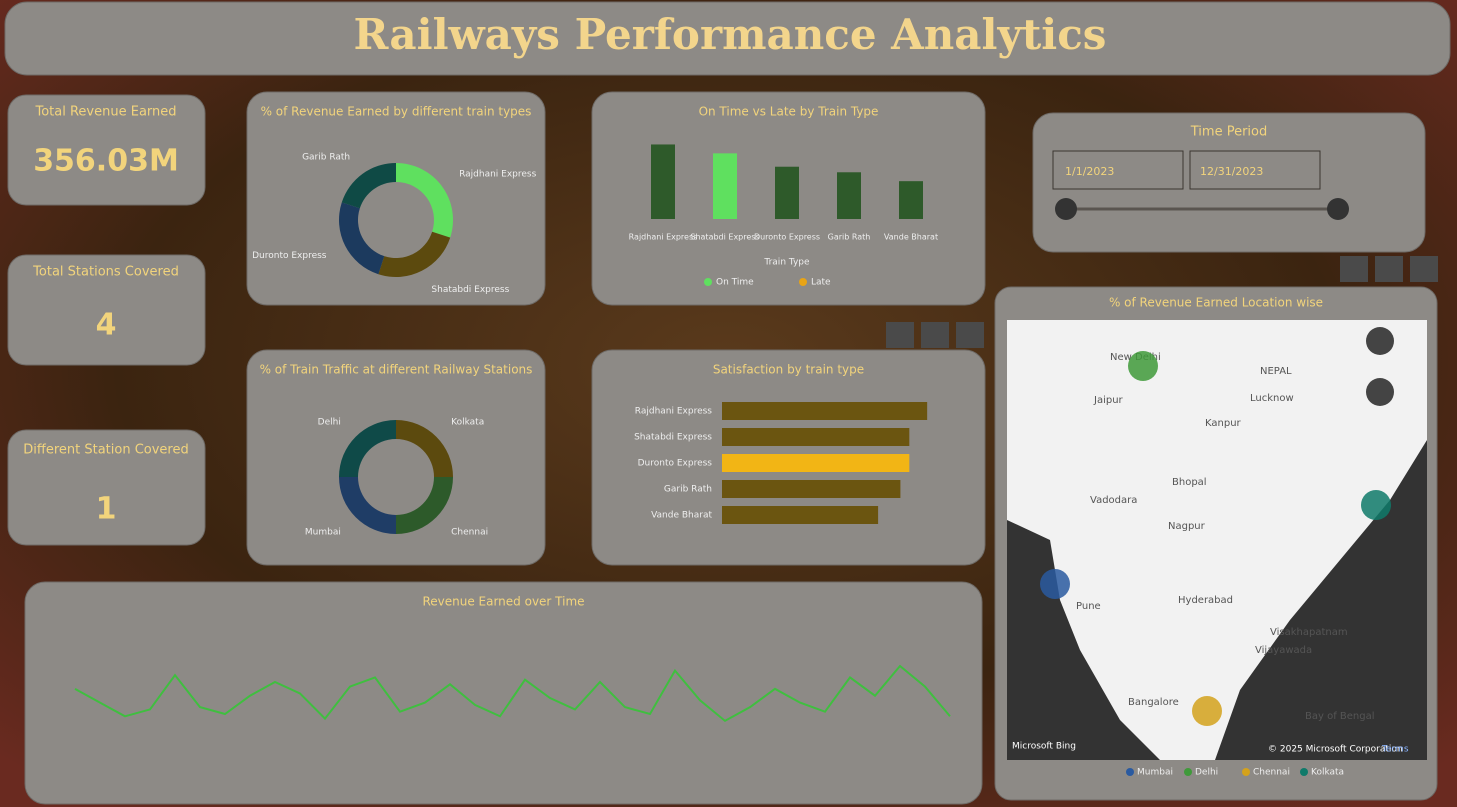  I want to click on legend-label: Late, so click(821, 283).